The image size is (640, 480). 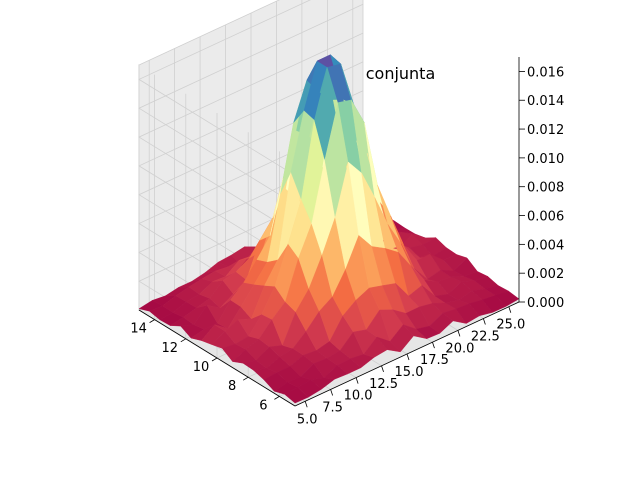 What do you see at coordinates (545, 217) in the screenshot?
I see `z-tick-label: 0.006` at bounding box center [545, 217].